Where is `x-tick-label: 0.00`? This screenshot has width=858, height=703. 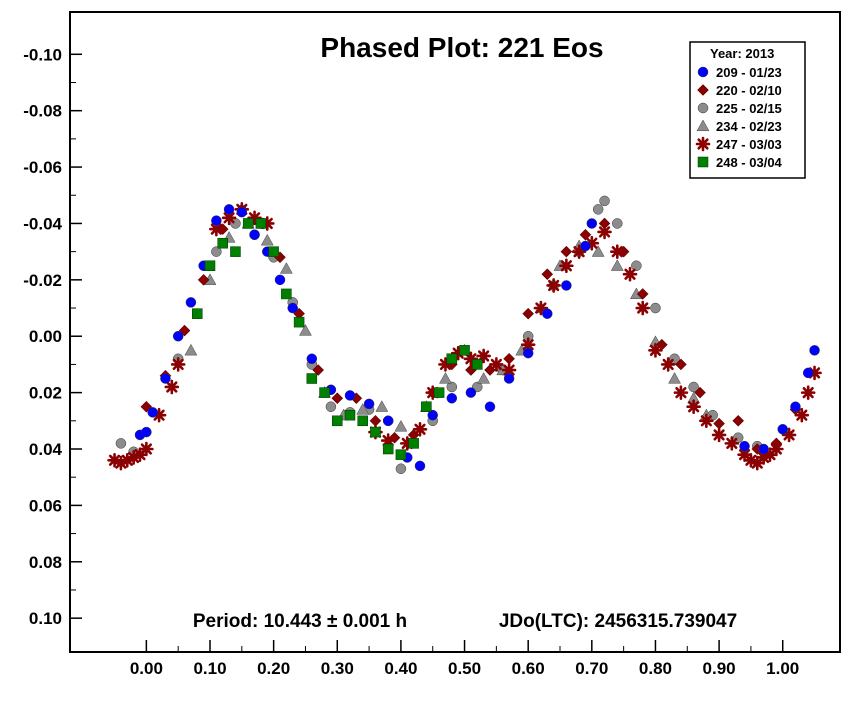 x-tick-label: 0.00 is located at coordinates (146, 668).